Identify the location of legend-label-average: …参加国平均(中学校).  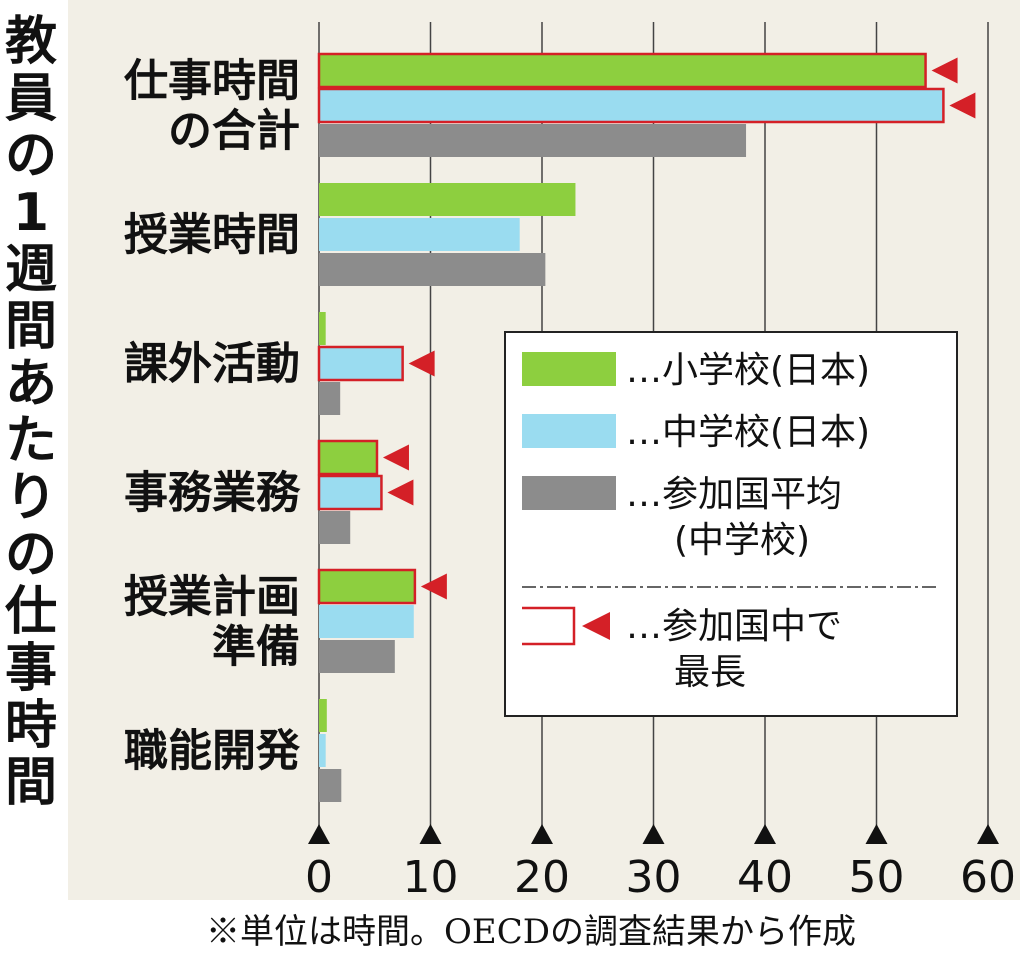
(734, 517).